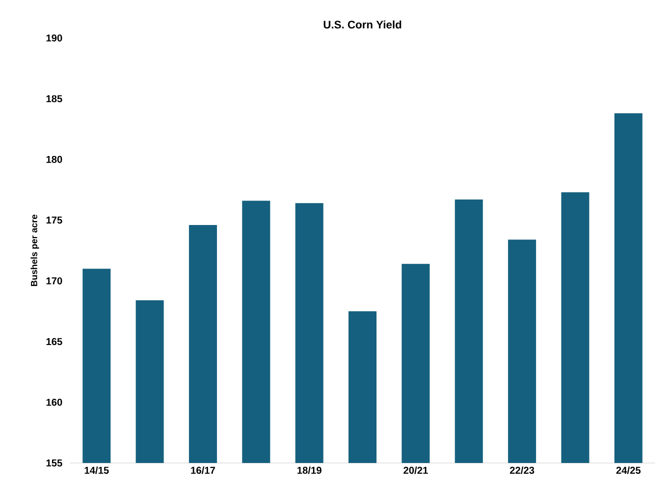 The height and width of the screenshot is (485, 660). I want to click on y-axis-title: Bushels per acre, so click(35, 250).